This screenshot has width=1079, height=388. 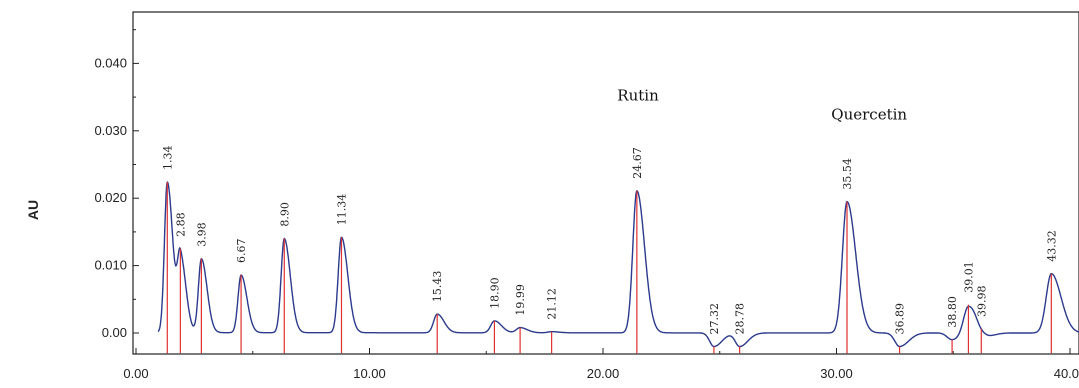 What do you see at coordinates (167, 158) in the screenshot?
I see `peak-label: 1.34` at bounding box center [167, 158].